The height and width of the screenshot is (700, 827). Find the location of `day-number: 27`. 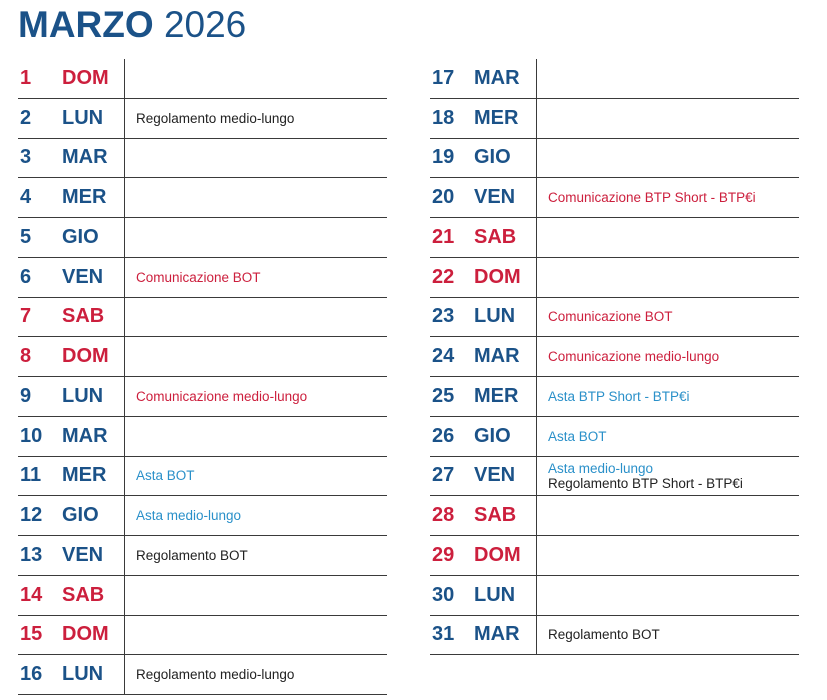

day-number: 27 is located at coordinates (443, 475).